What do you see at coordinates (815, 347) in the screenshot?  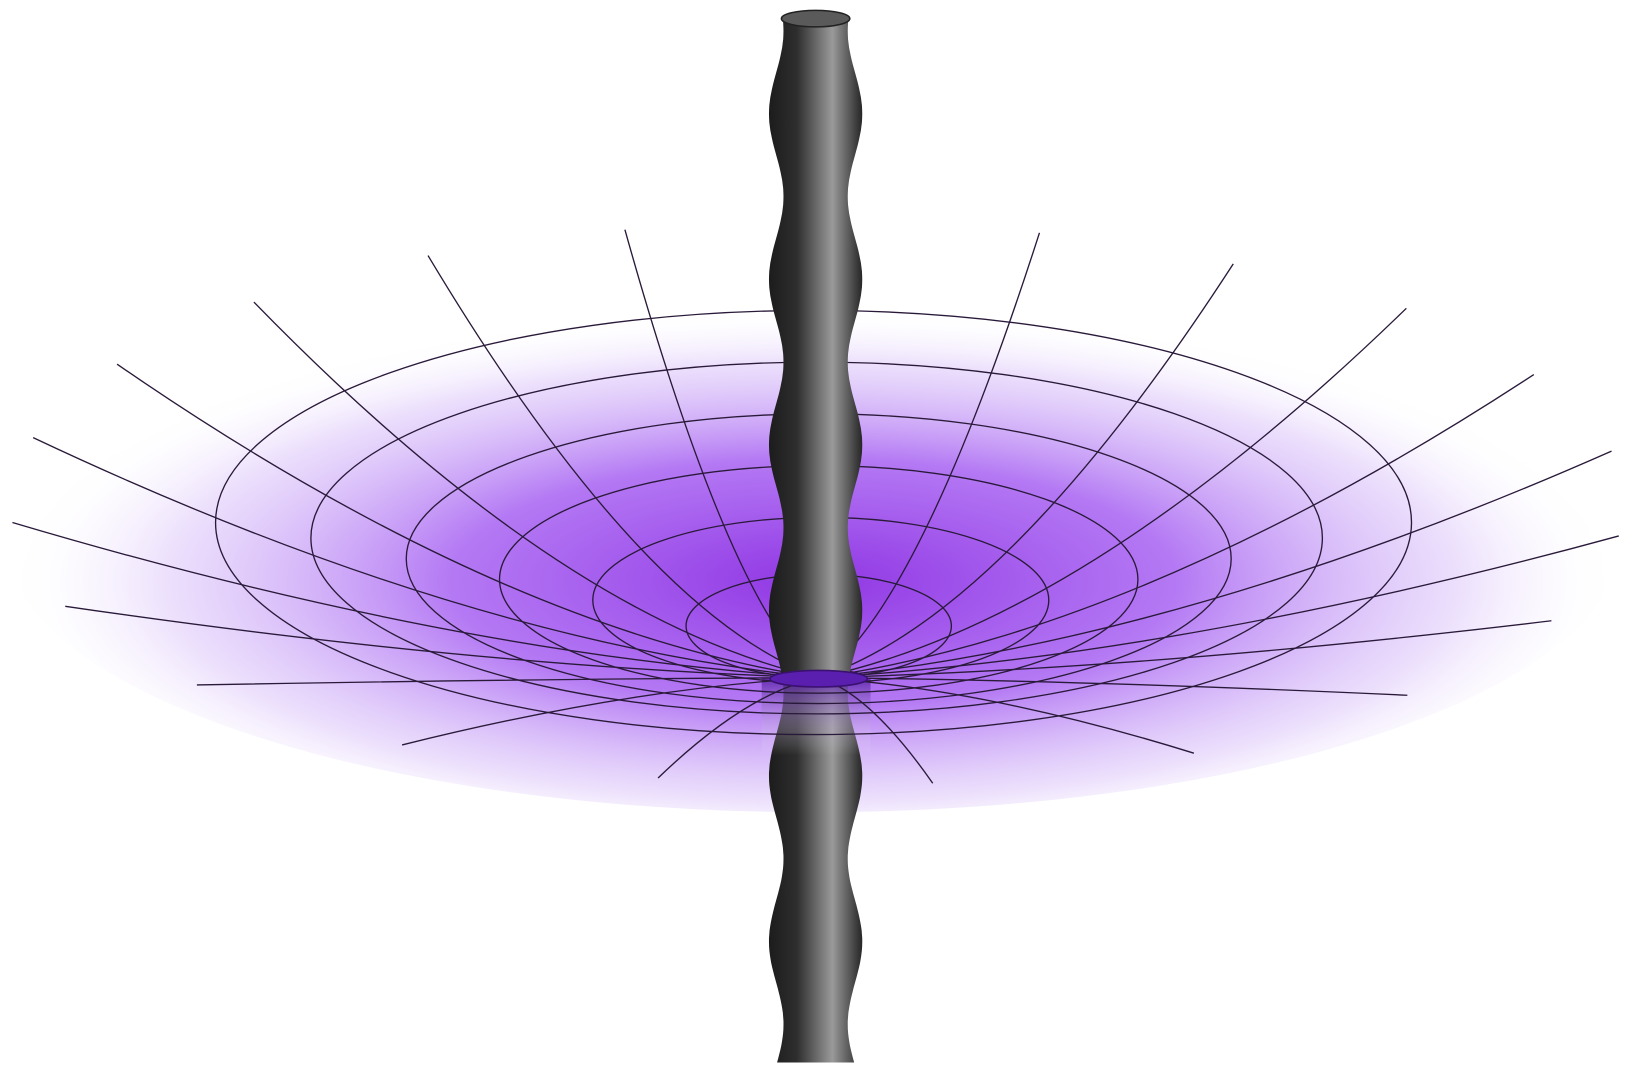 I see `tube-body-upper` at bounding box center [815, 347].